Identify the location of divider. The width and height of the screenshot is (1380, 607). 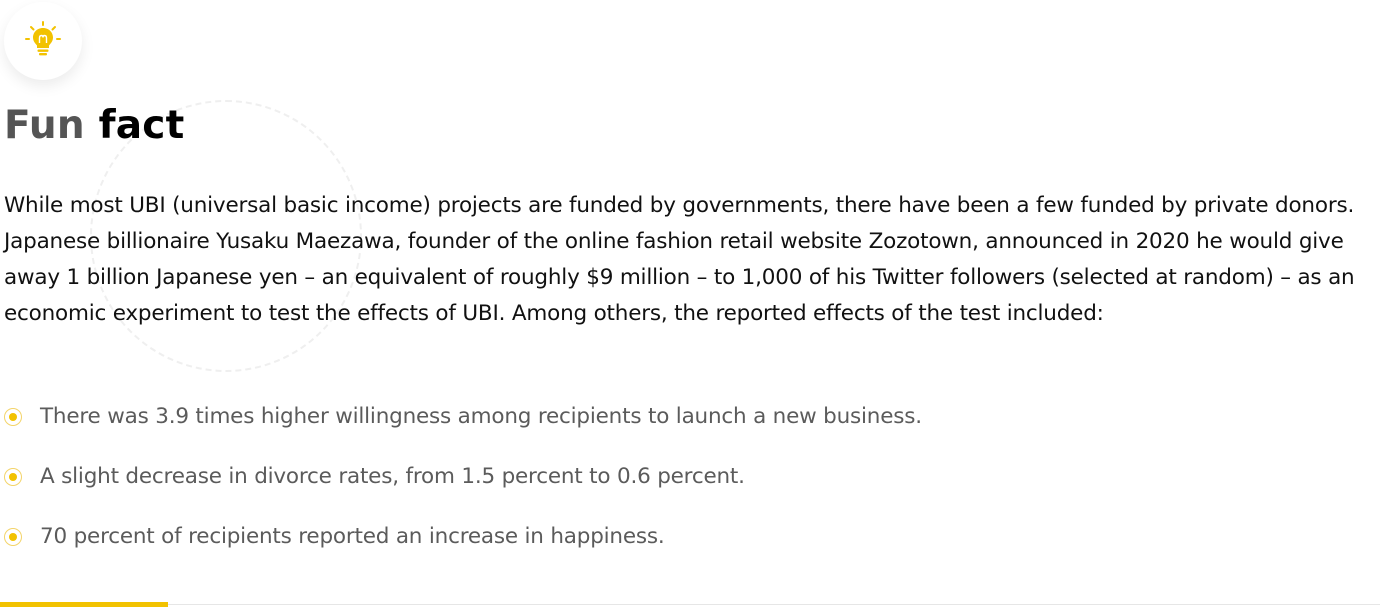
(690, 604).